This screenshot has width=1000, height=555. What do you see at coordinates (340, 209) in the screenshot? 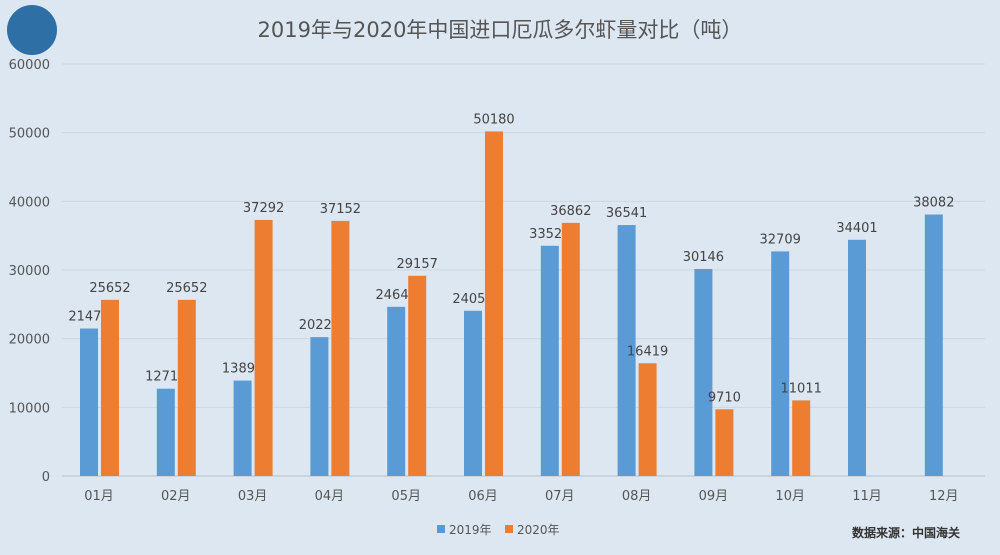
I see `data-label: 37152` at bounding box center [340, 209].